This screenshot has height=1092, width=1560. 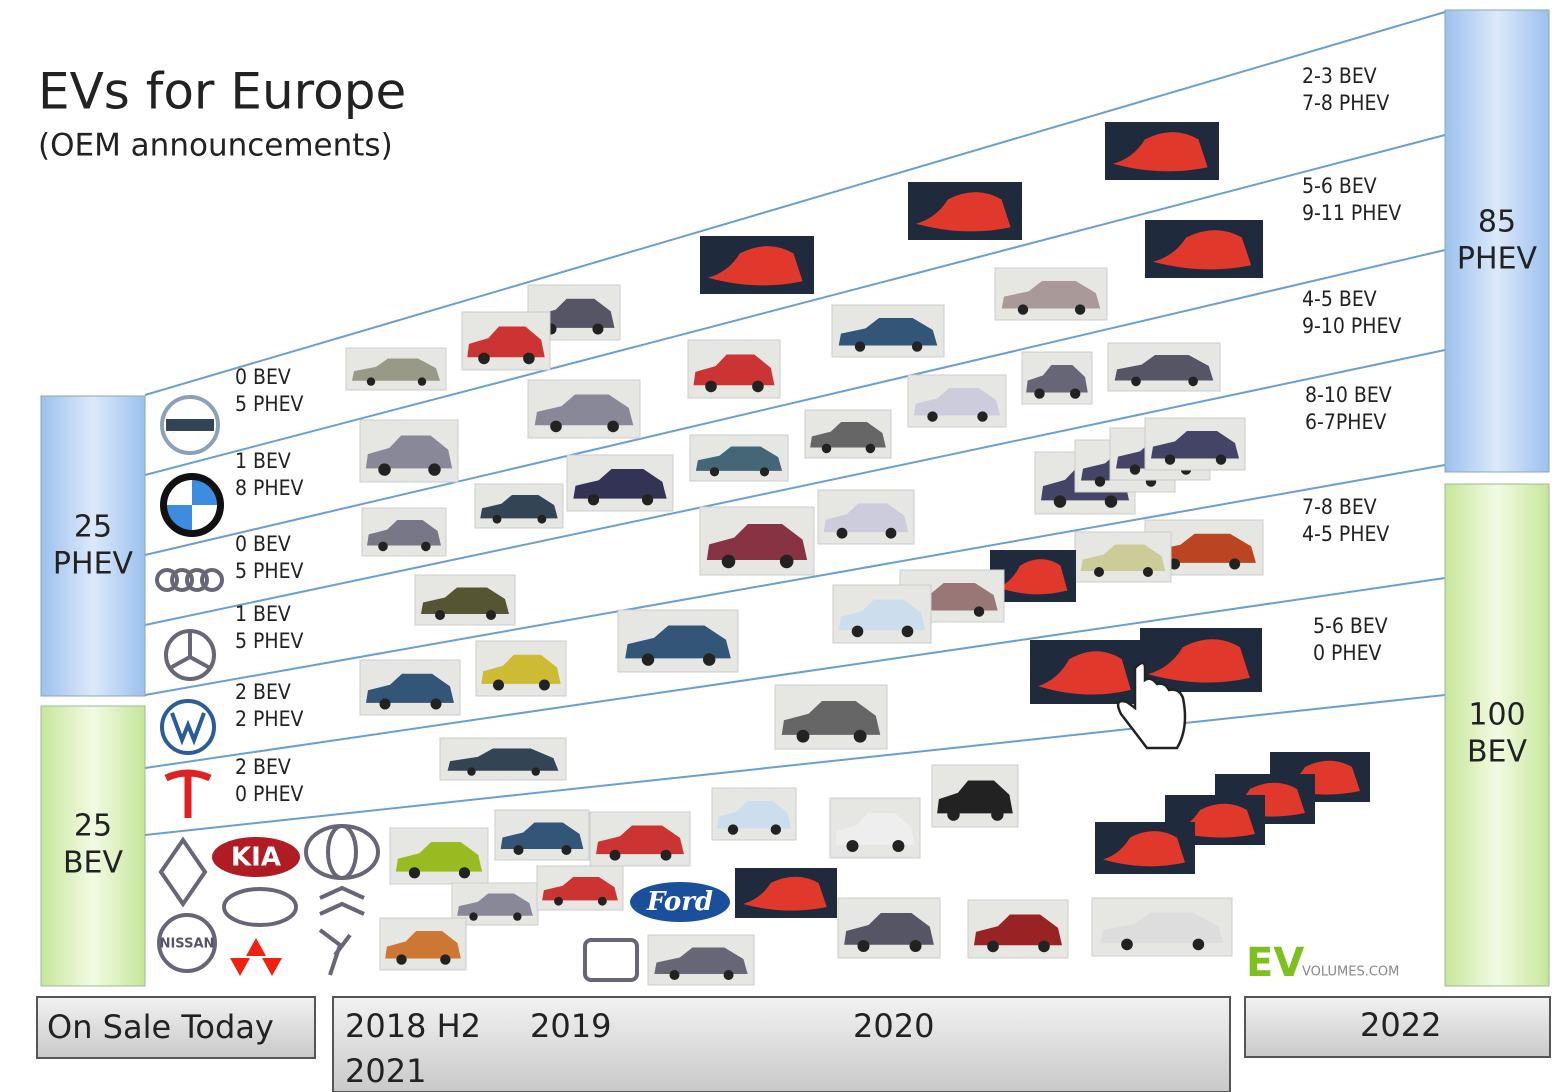 What do you see at coordinates (413, 1026) in the screenshot?
I see `timeline-label: 2018 H2` at bounding box center [413, 1026].